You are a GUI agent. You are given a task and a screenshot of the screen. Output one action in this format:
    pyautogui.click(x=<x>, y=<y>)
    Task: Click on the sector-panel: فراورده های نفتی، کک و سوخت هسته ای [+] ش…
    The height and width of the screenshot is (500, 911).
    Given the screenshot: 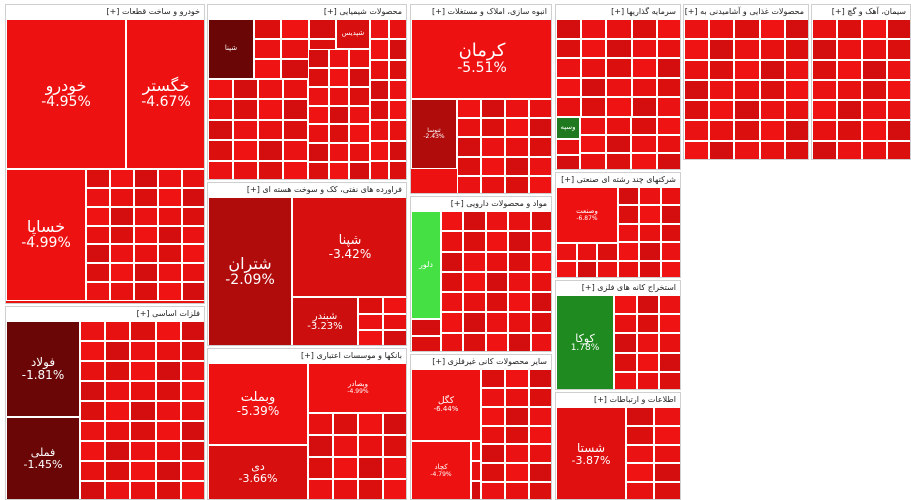 What is the action you would take?
    pyautogui.click(x=307, y=264)
    